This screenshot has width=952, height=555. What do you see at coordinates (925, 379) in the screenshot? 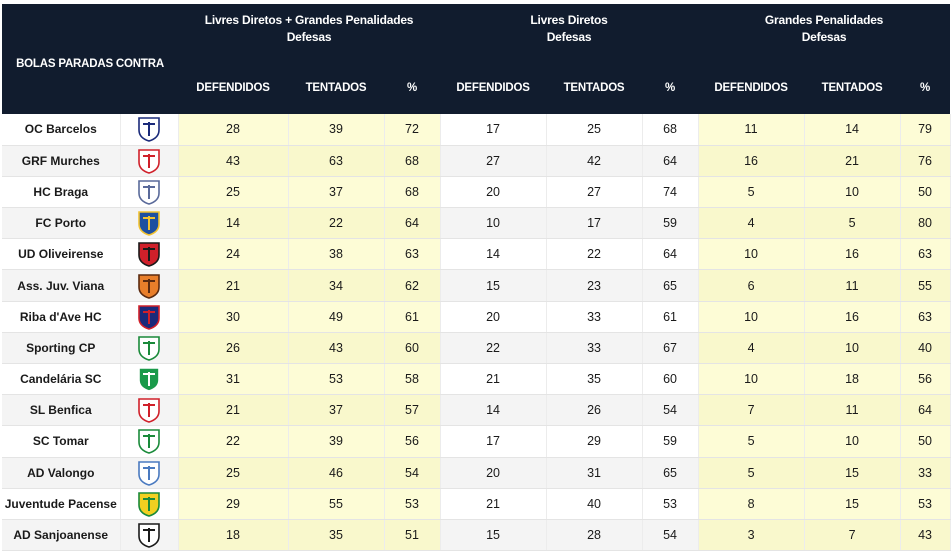
I see `gp-pct-cell: 56` at bounding box center [925, 379].